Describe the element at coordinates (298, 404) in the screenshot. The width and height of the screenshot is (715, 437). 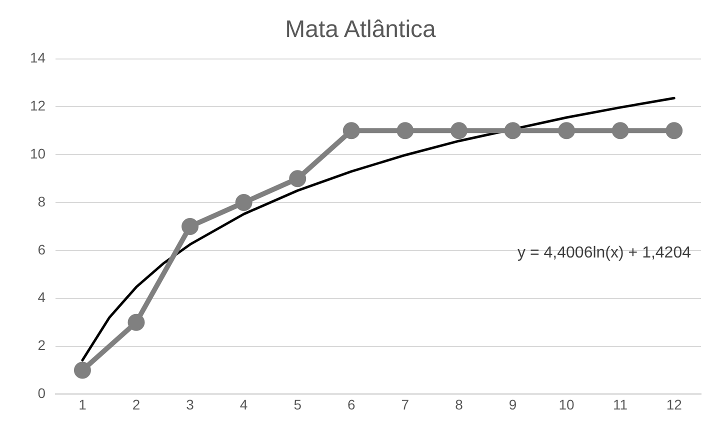
I see `x-tick-label: 5` at that location.